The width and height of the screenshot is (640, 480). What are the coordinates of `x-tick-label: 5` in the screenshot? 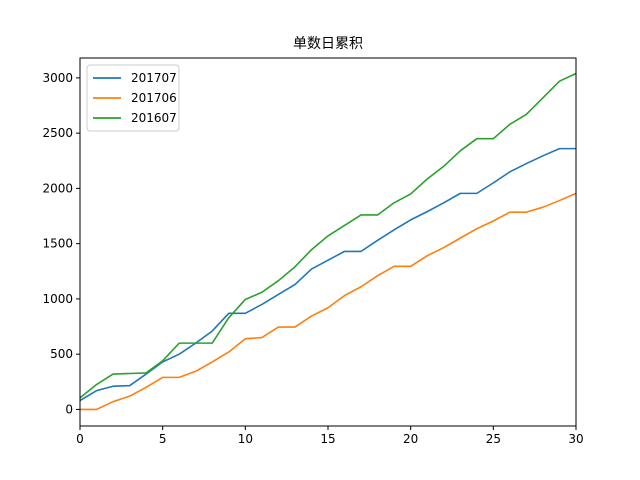 It's located at (163, 439).